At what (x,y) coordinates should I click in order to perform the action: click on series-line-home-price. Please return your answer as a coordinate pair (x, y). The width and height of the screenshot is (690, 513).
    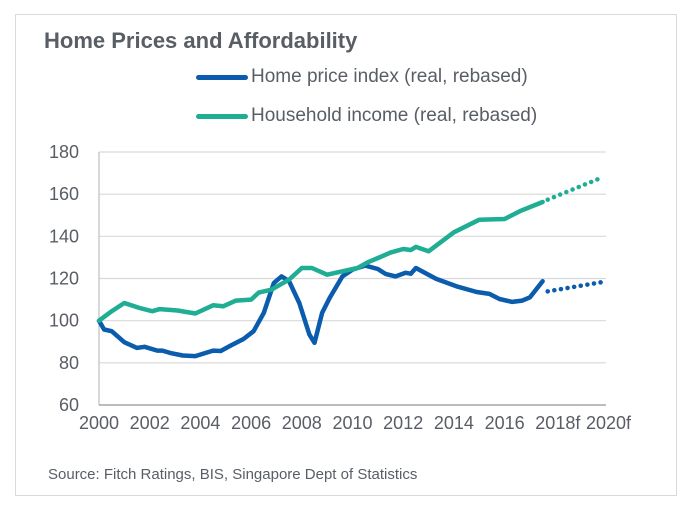
    Looking at the image, I should click on (320, 311).